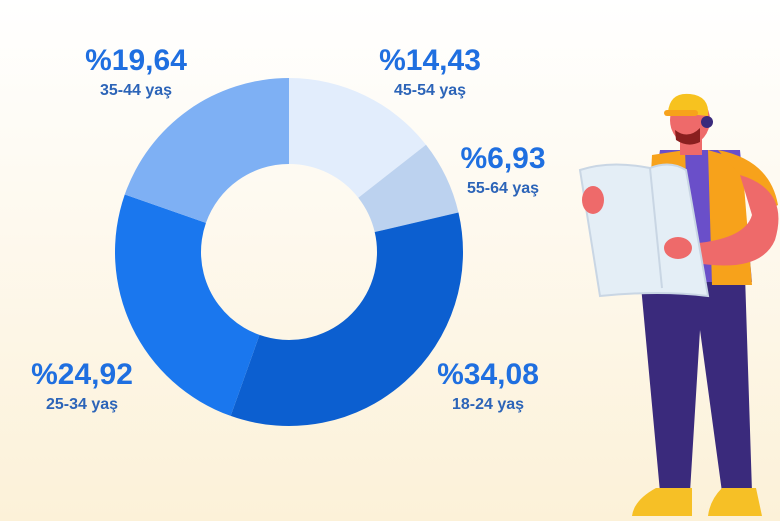  What do you see at coordinates (488, 404) in the screenshot?
I see `category-label: 18-24 yaş` at bounding box center [488, 404].